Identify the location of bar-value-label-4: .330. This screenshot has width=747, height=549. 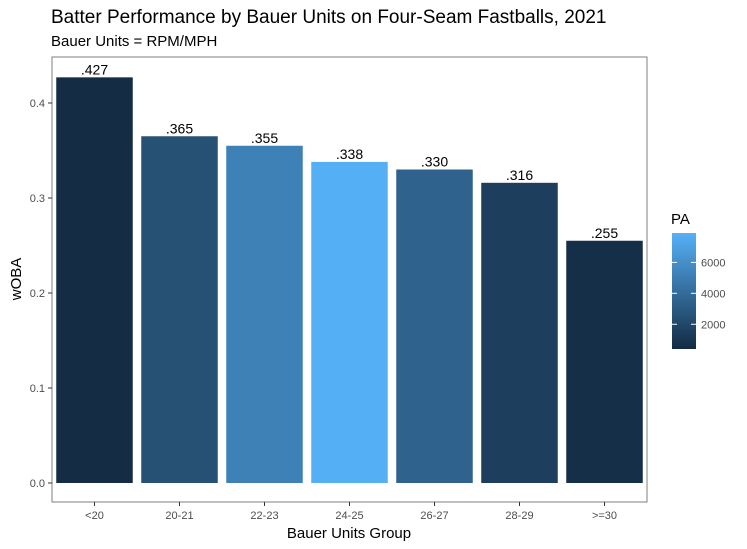
(434, 162).